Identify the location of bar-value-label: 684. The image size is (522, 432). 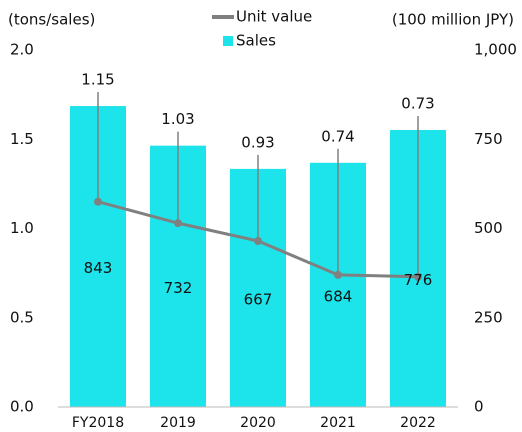
(338, 296).